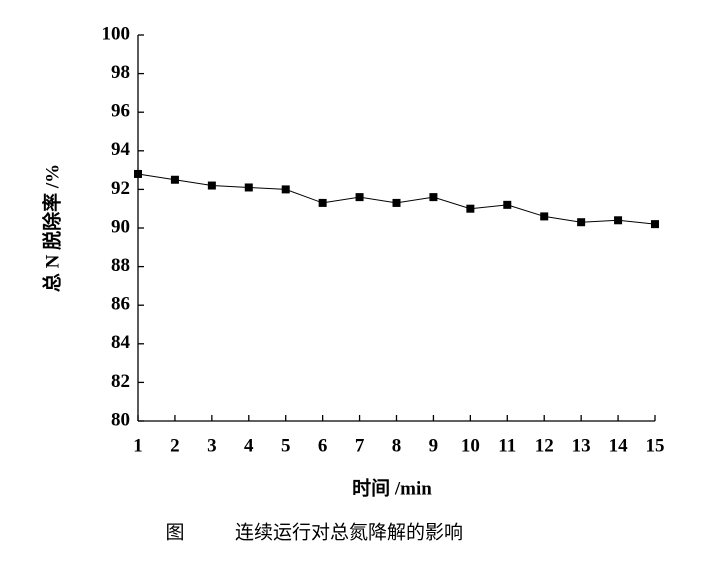 Image resolution: width=708 pixels, height=561 pixels. I want to click on y-axis-label: 总 N 脱除率 /%, so click(51, 228).